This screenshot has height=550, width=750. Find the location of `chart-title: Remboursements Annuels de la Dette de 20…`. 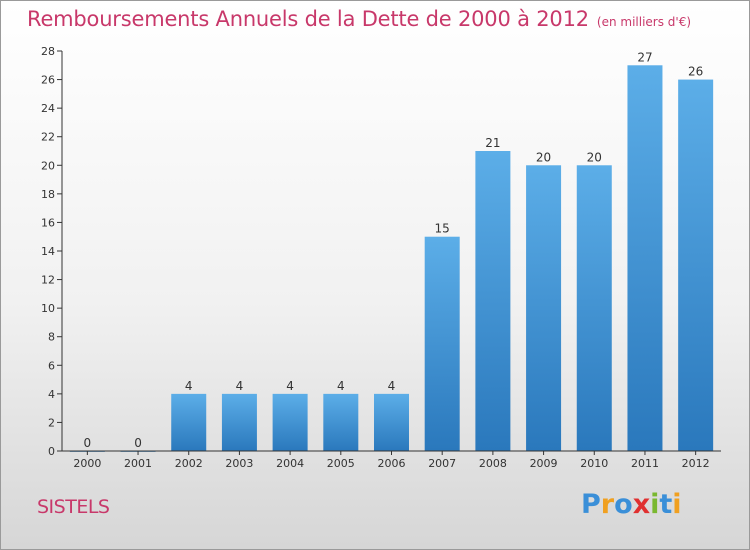

chart-title: Remboursements Annuels de la Dette de 20… is located at coordinates (359, 19).